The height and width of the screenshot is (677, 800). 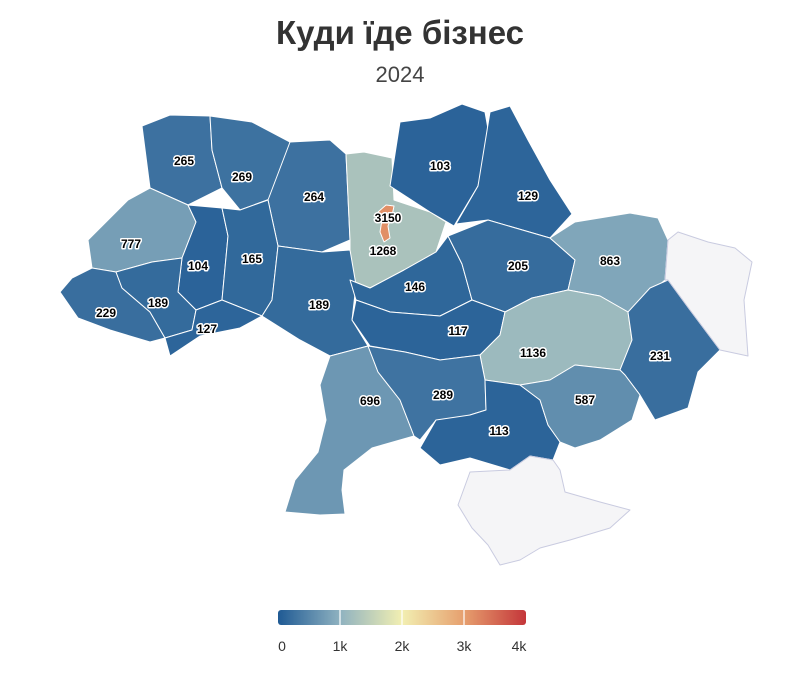 I want to click on region-crimea, so click(x=544, y=510).